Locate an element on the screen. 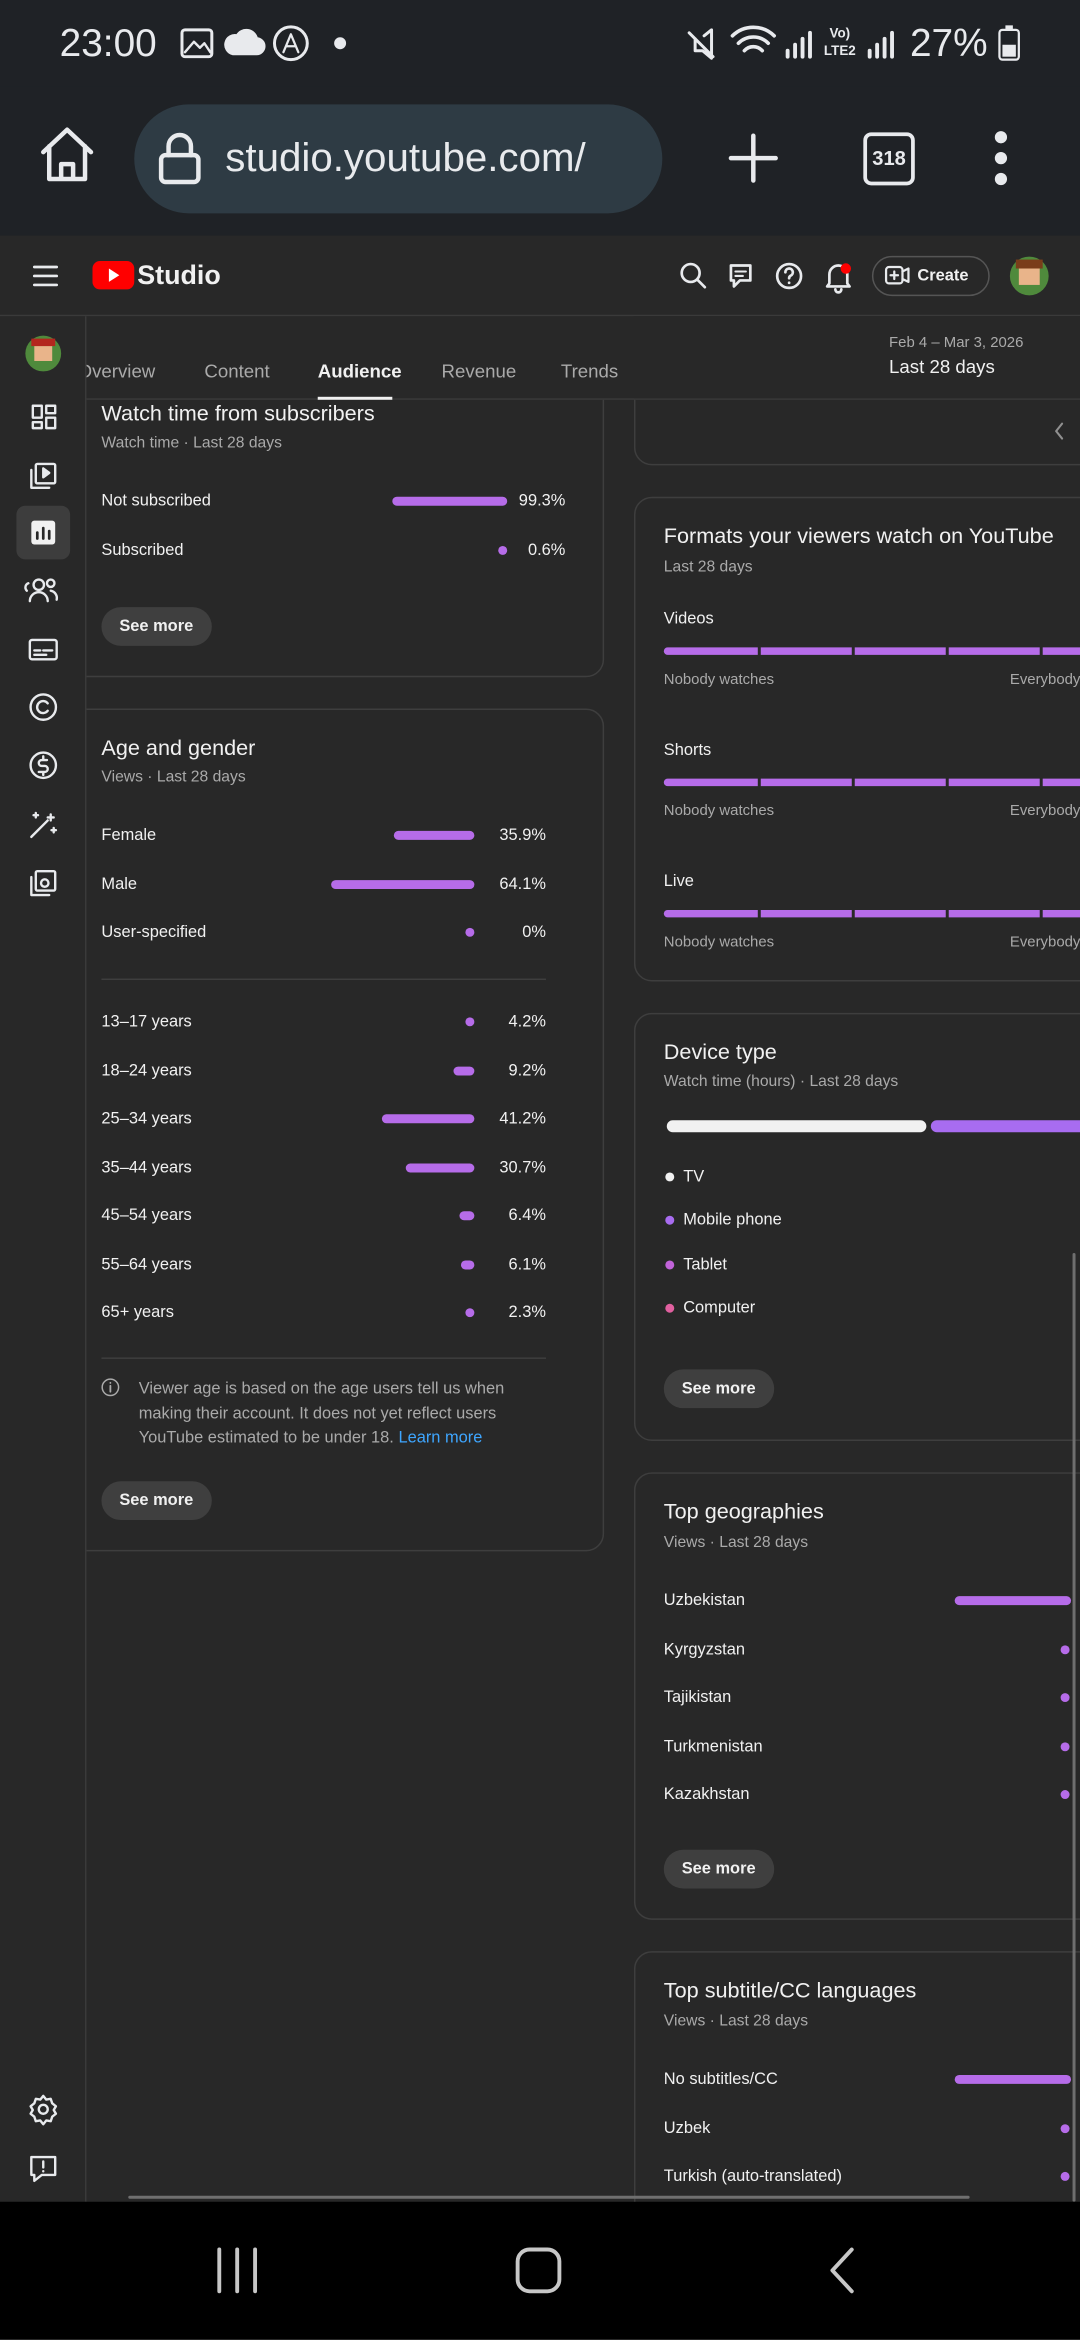  card-title: Watch time from subscribers is located at coordinates (238, 414).